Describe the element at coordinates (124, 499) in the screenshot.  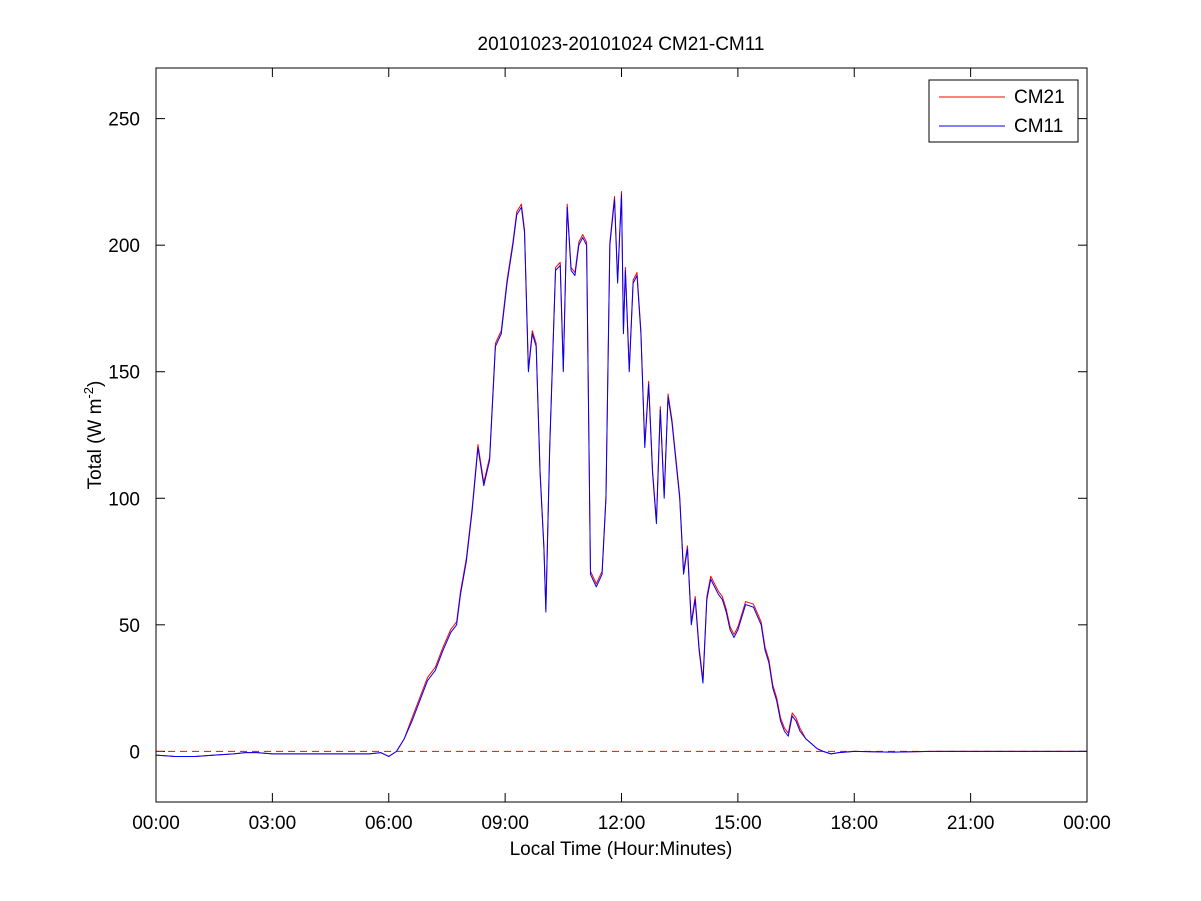
I see `y-tick-label: 100` at that location.